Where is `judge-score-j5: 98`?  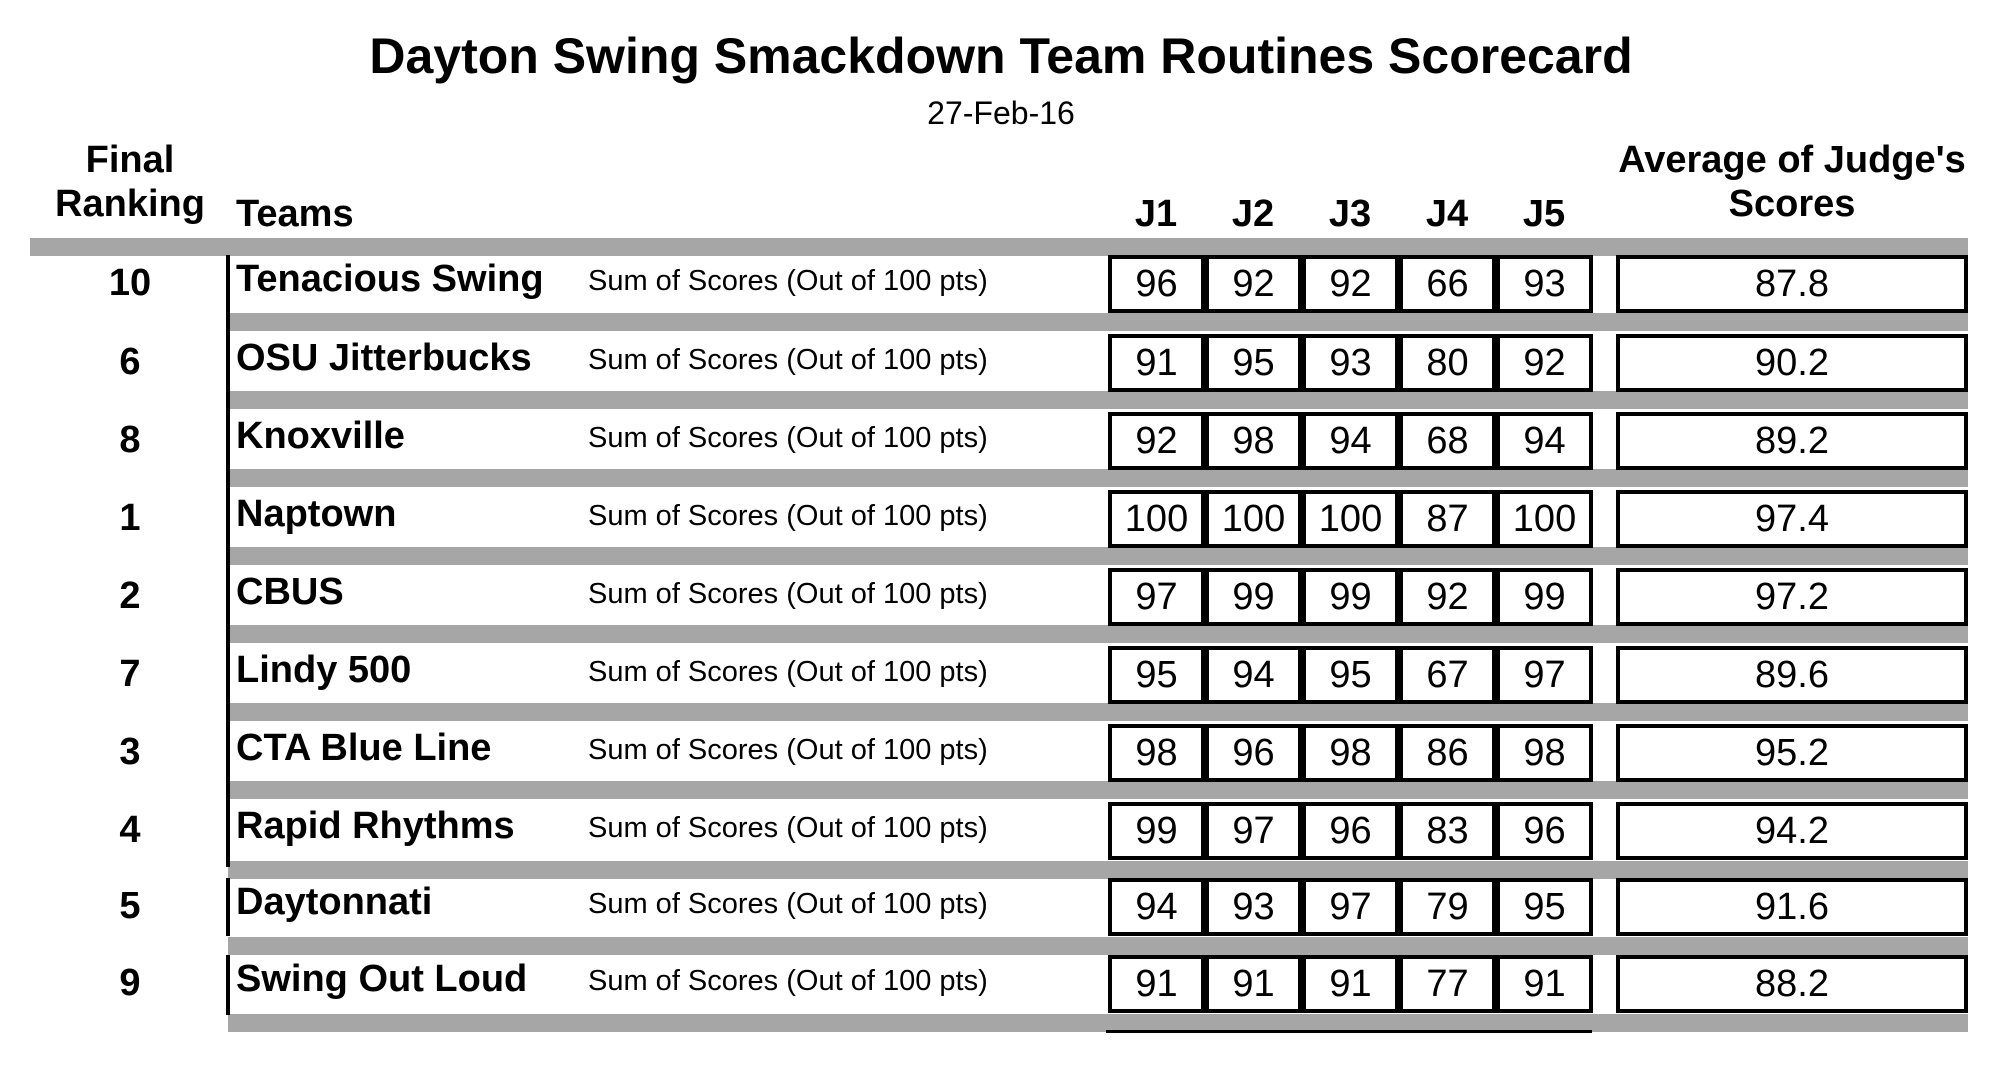 judge-score-j5: 98 is located at coordinates (1544, 753).